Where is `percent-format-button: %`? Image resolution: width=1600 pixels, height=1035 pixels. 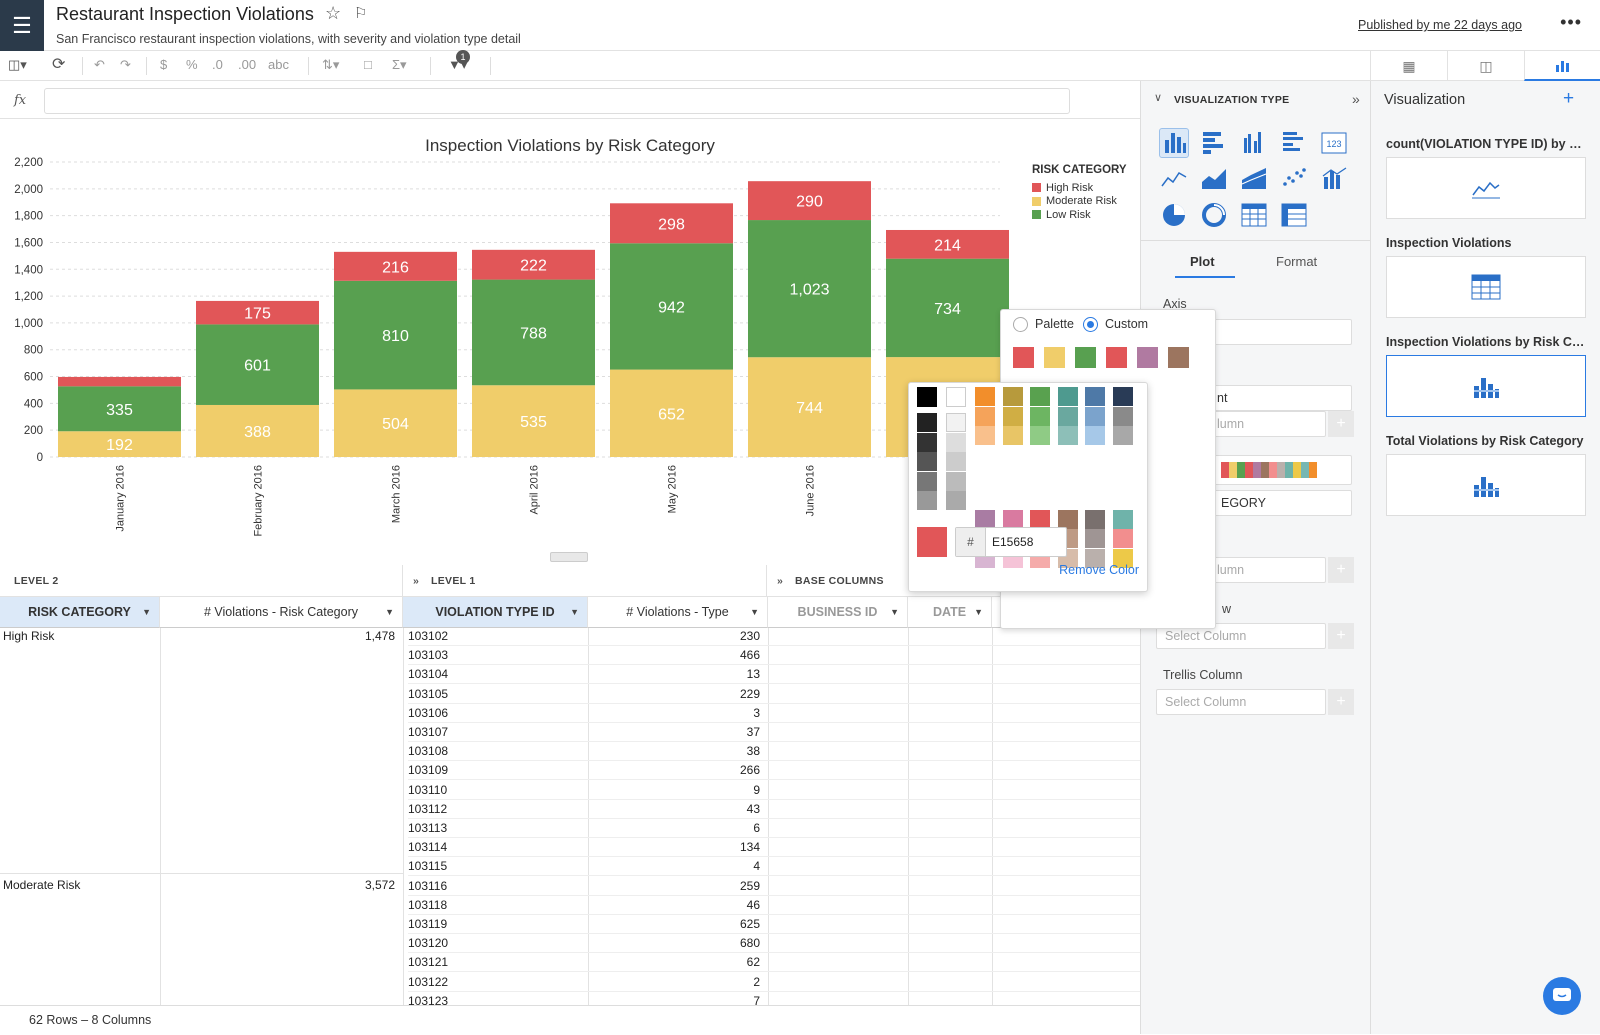
percent-format-button: % is located at coordinates (192, 64).